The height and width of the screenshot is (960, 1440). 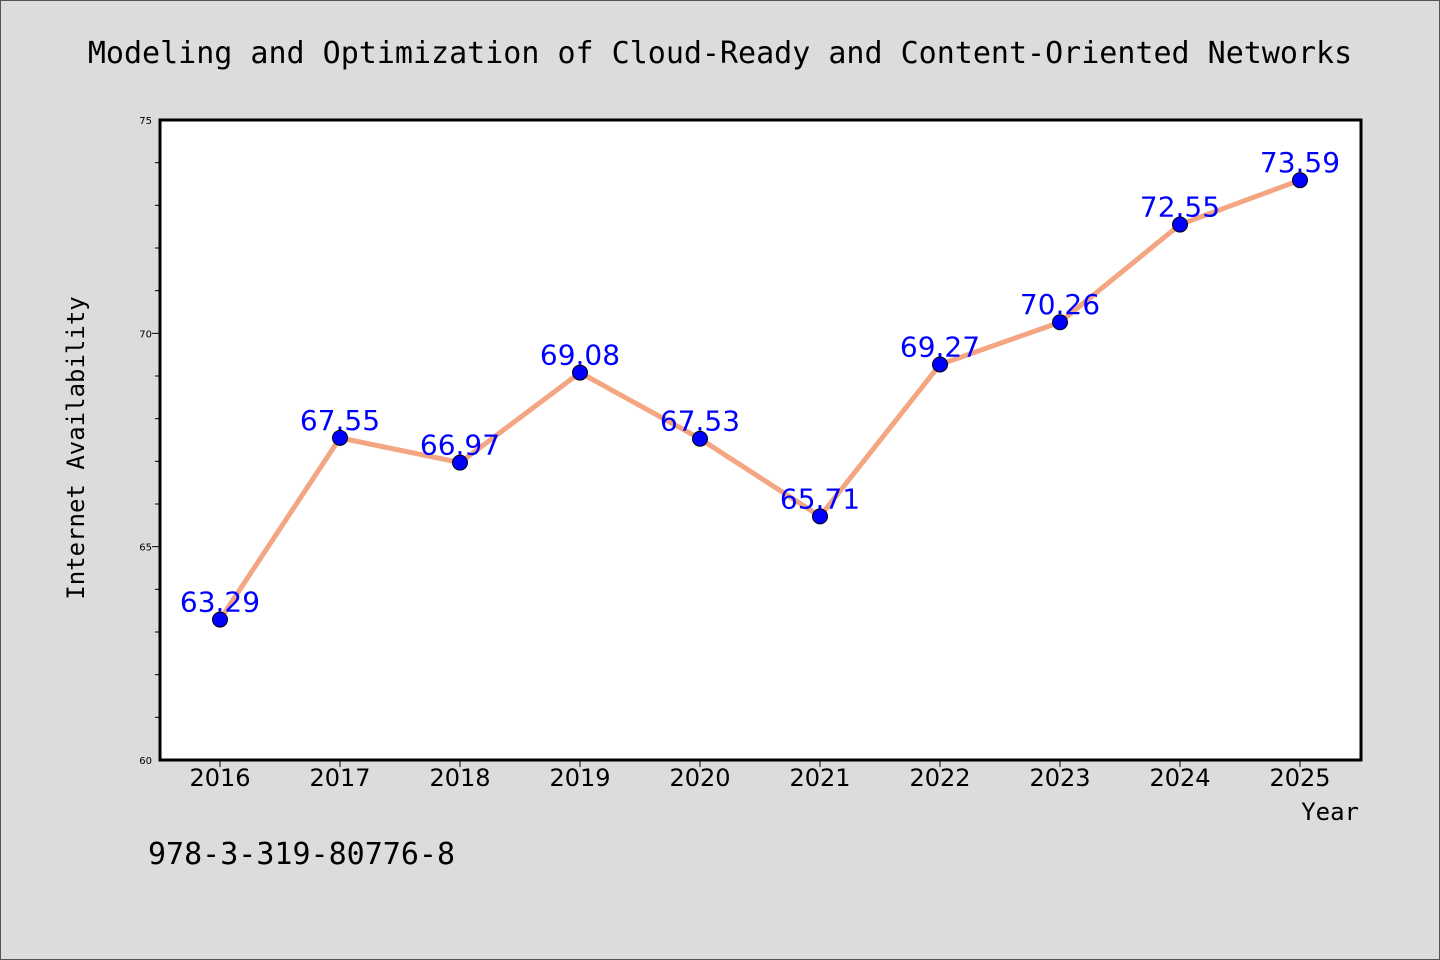 What do you see at coordinates (1299, 778) in the screenshot?
I see `x-tick-label: 2025` at bounding box center [1299, 778].